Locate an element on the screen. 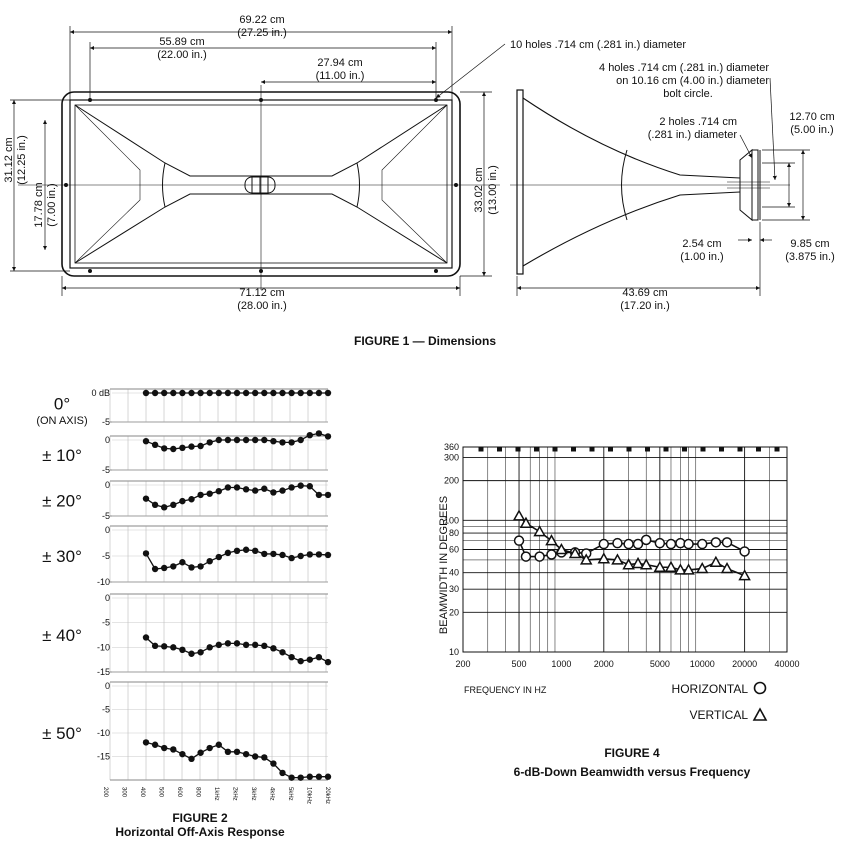 Image resolution: width=850 pixels, height=845 pixels. legend-horizontal: HORIZONTAL is located at coordinates (710, 689).